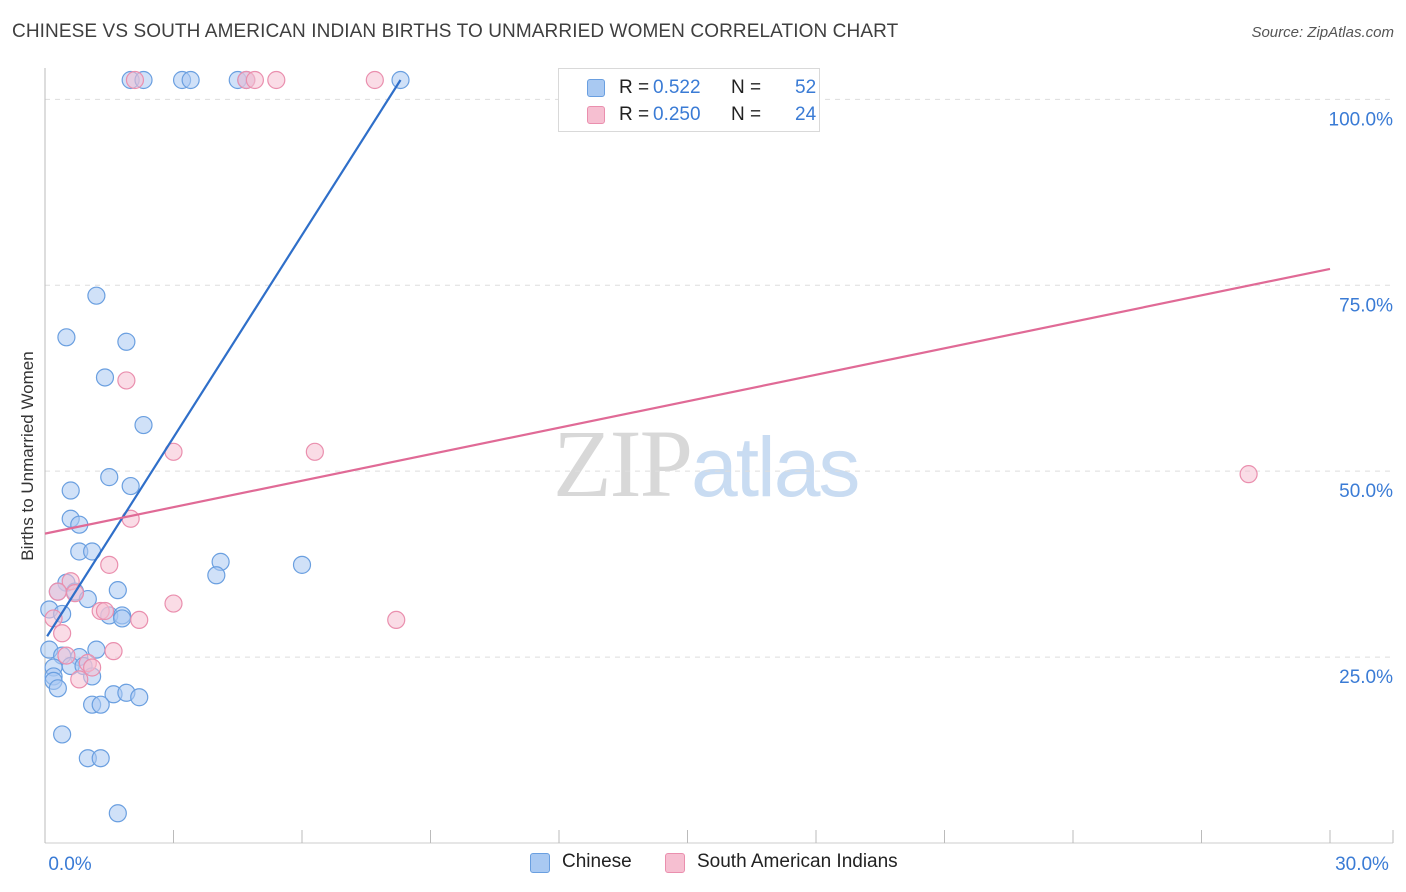 This screenshot has width=1406, height=892. I want to click on sa-swatch, so click(596, 115).